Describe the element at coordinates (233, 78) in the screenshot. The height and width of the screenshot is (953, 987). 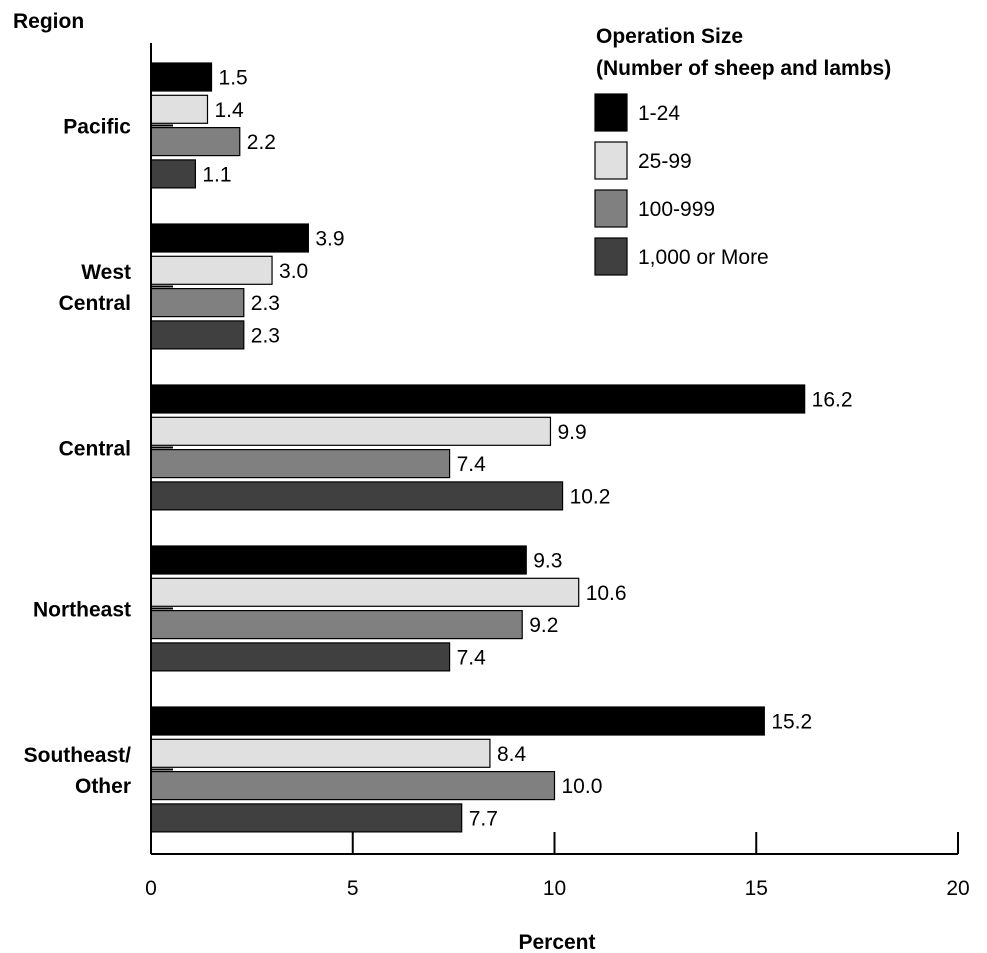
I see `bar-value-label: 1.5` at that location.